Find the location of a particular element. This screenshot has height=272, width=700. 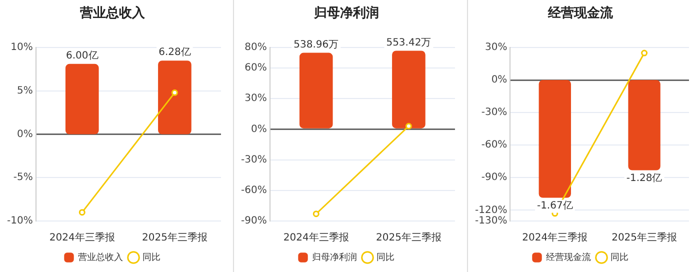

y-tick-label: -120% is located at coordinates (491, 210).